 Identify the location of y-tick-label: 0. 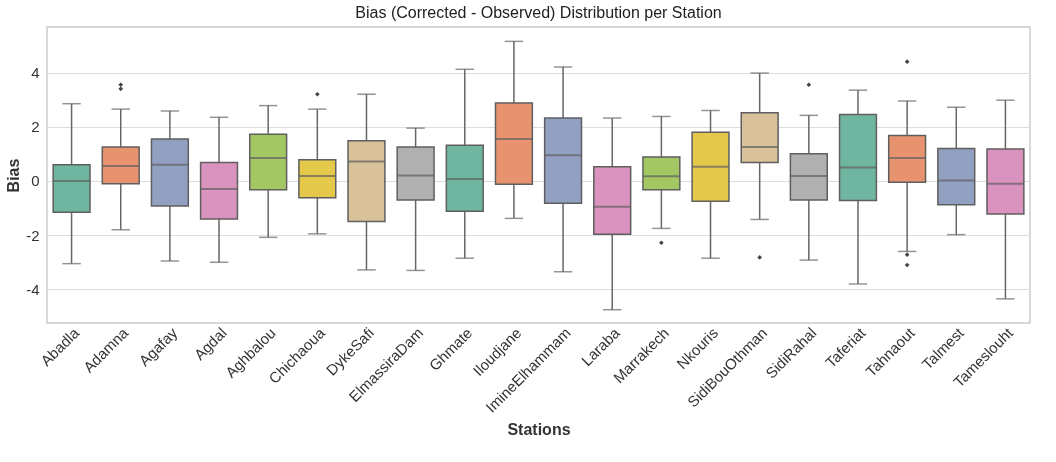
(35, 181).